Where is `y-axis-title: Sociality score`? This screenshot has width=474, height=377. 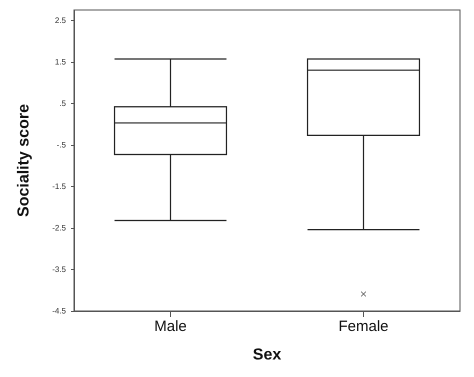
y-axis-title: Sociality score is located at coordinates (24, 160).